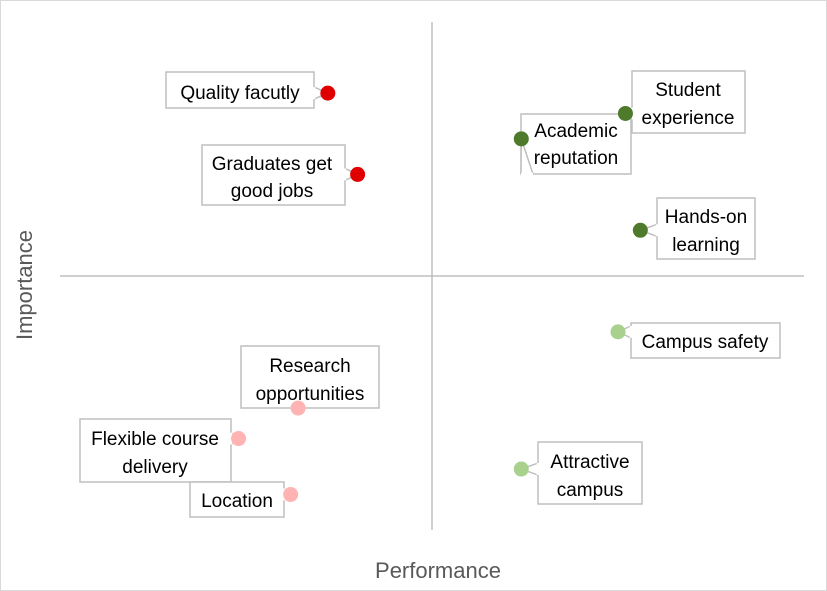  I want to click on data-label: Location, so click(237, 501).